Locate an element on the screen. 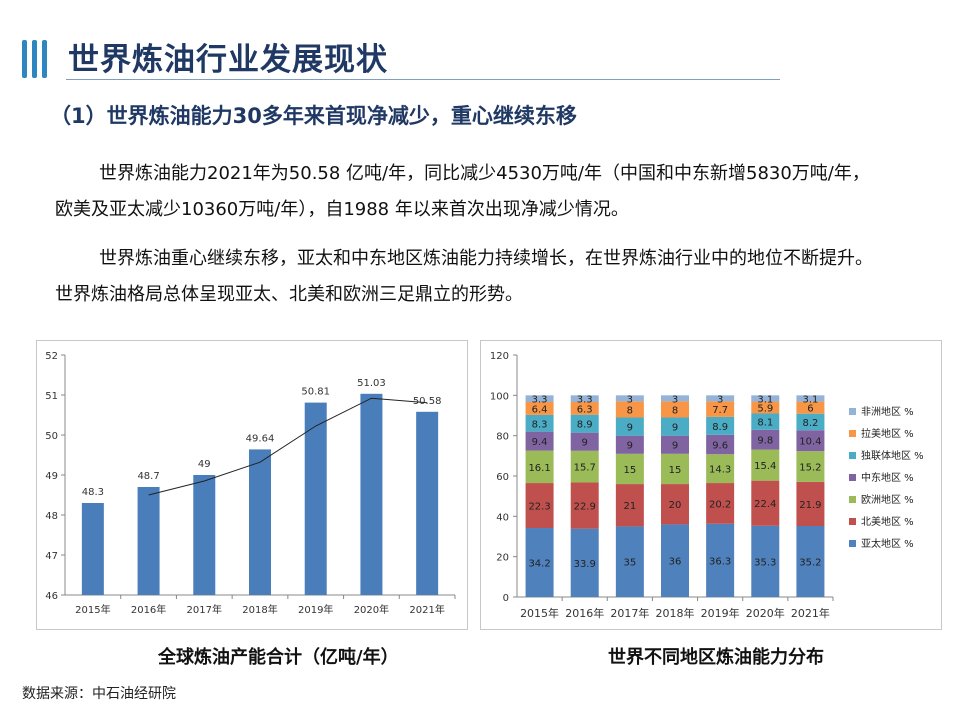 The height and width of the screenshot is (720, 960). segment-data-label: 15 is located at coordinates (629, 470).